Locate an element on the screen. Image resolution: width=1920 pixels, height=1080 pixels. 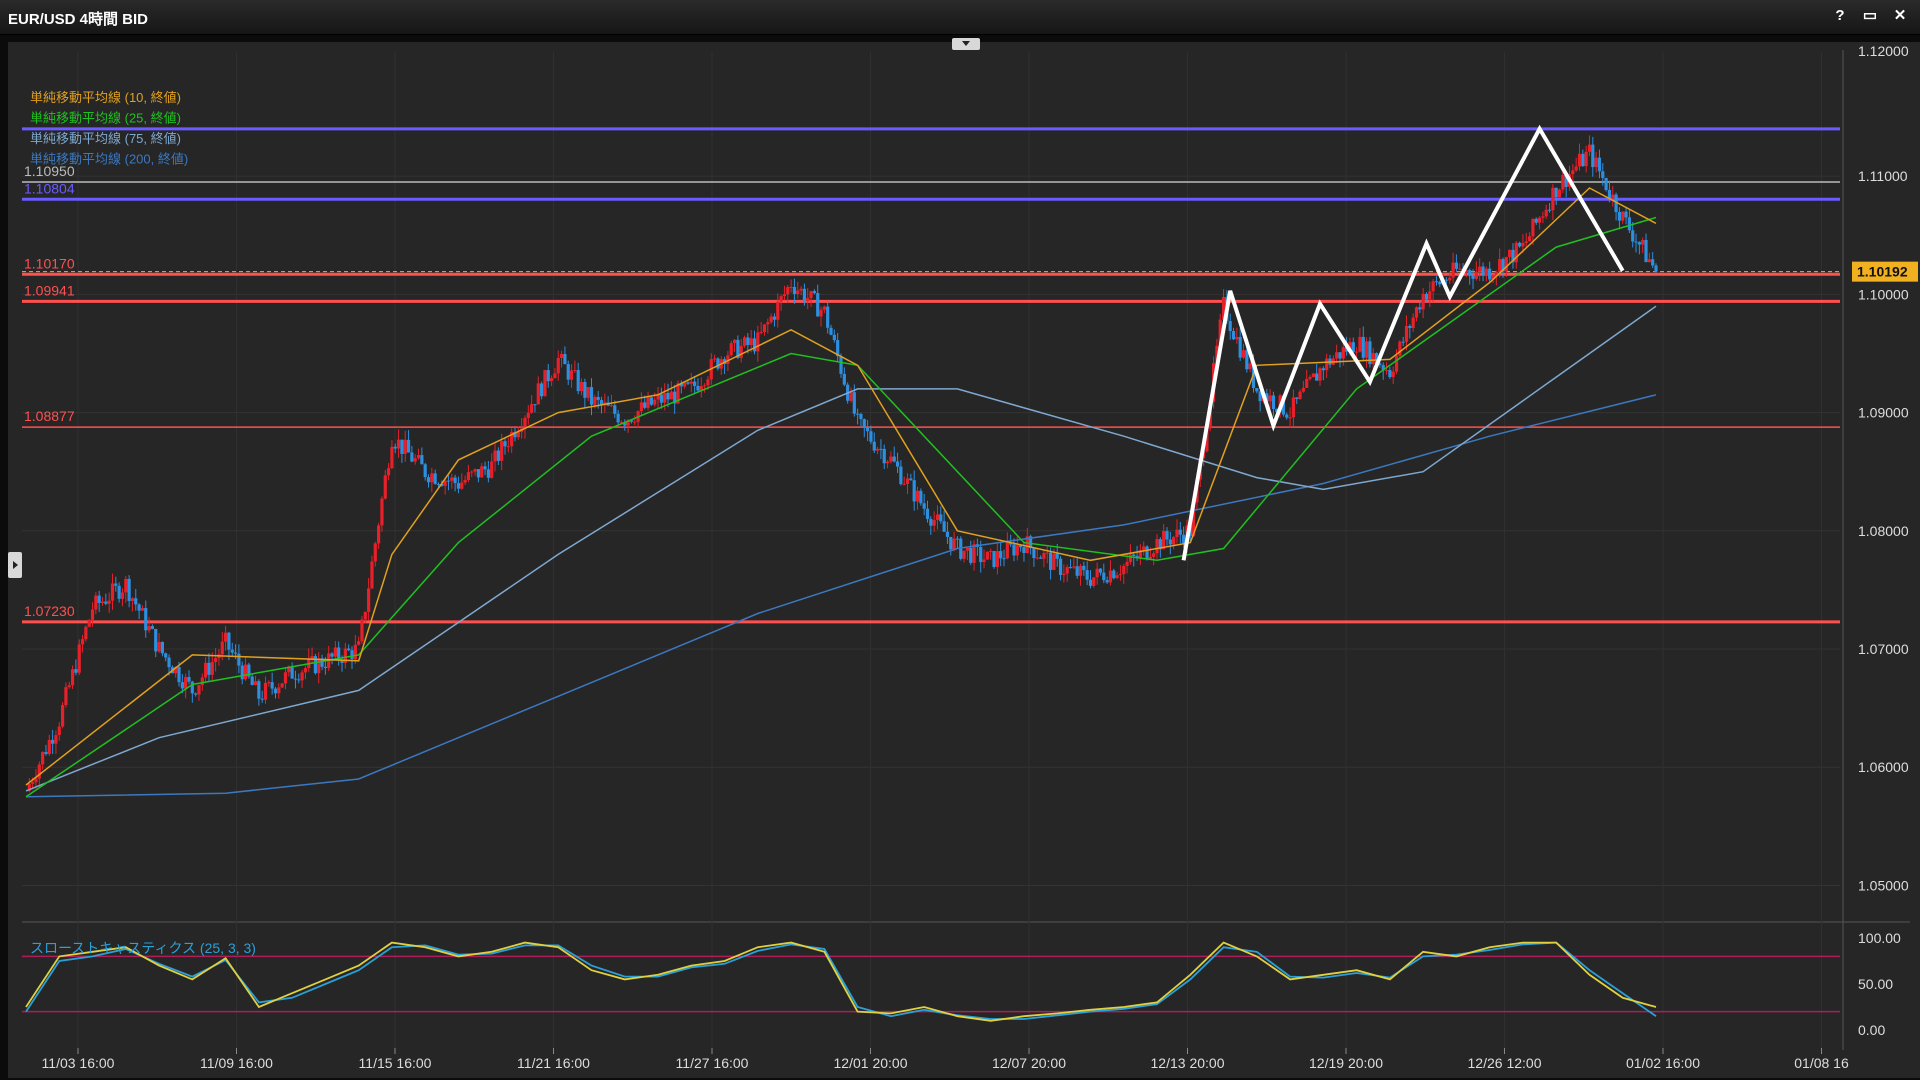
stochastic-panel: 100.00 50.00 0.00 スローストキャスティクス (25, 3, 3) is located at coordinates (961, 984).